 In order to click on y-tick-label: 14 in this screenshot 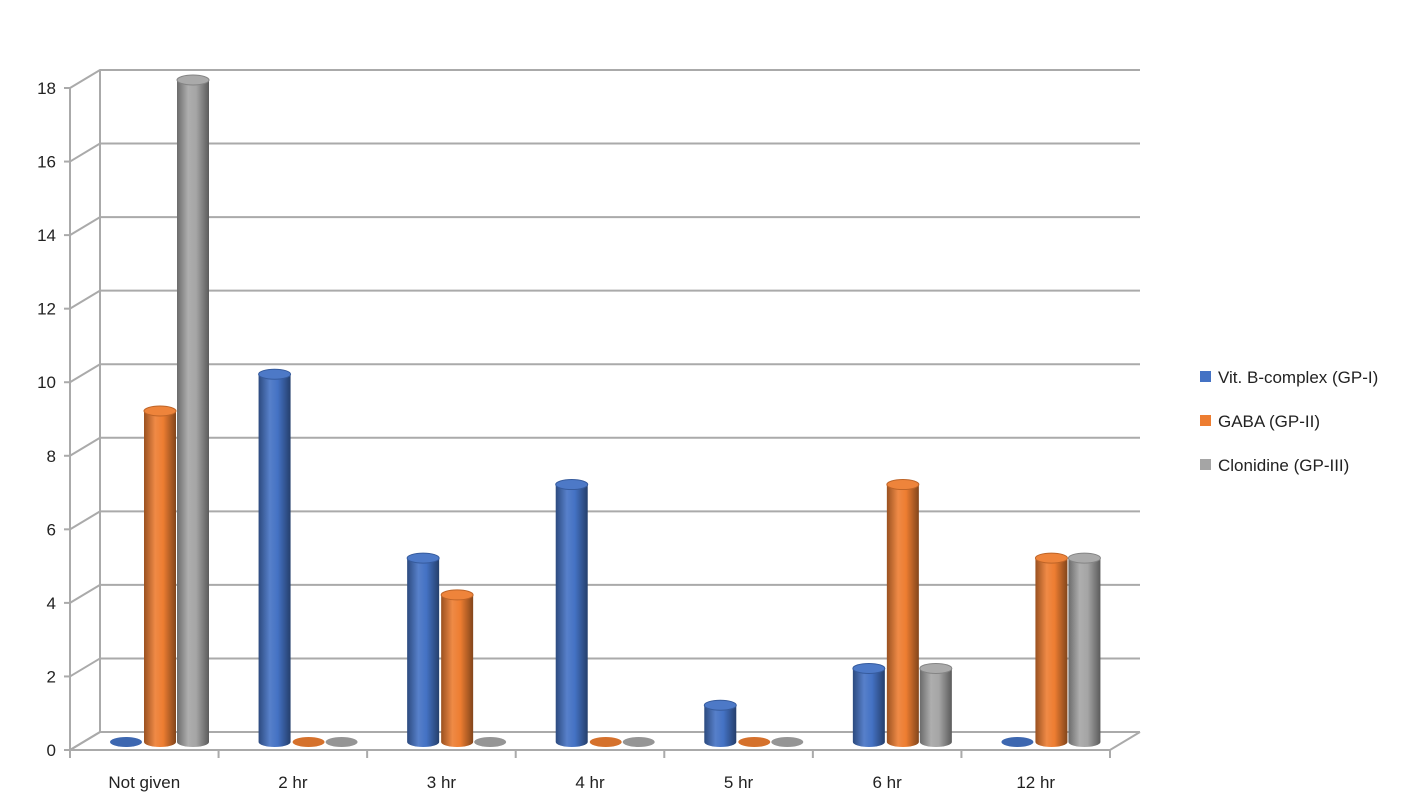, I will do `click(46, 235)`.